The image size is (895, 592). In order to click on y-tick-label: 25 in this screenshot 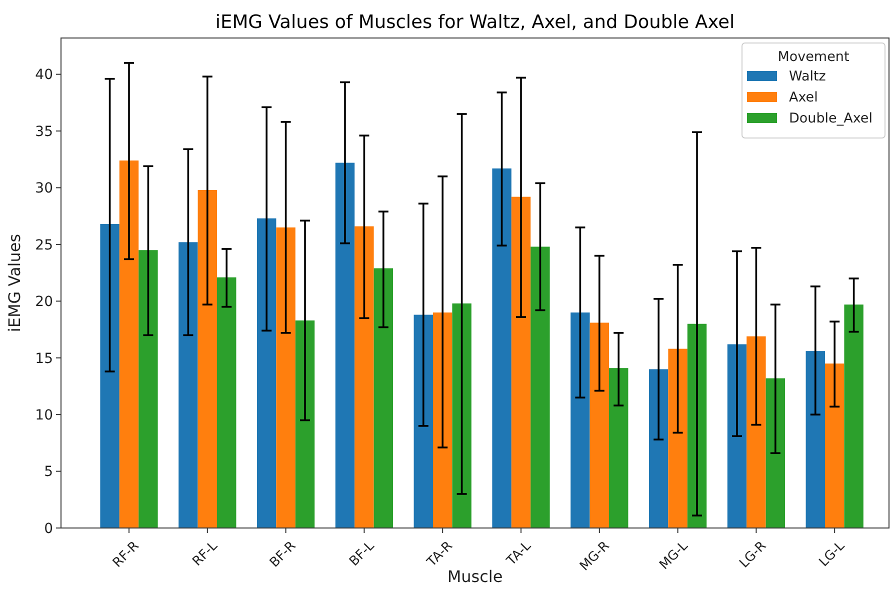, I will do `click(44, 245)`.